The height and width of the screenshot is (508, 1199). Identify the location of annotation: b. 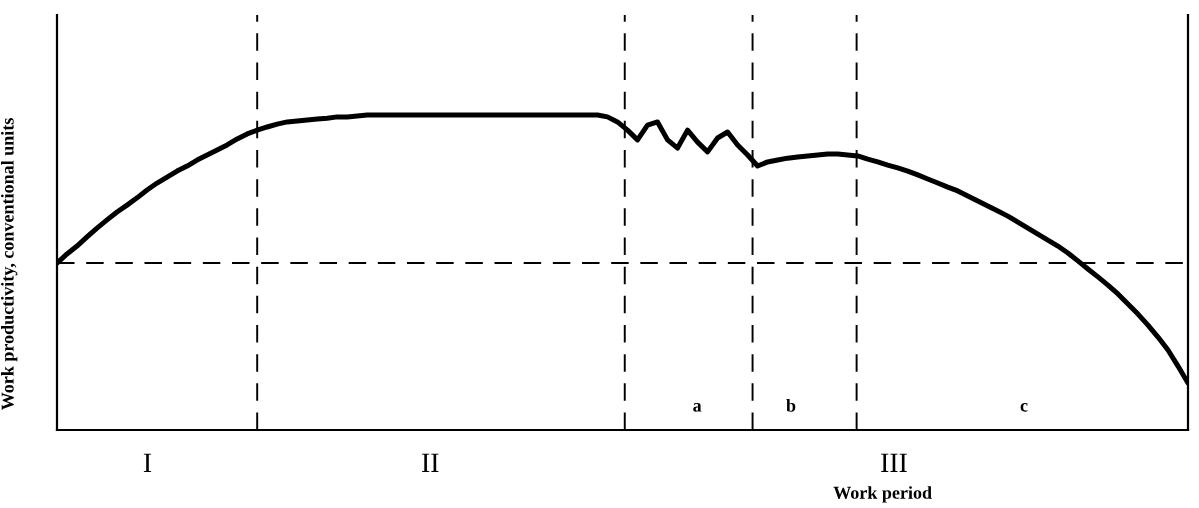
(791, 405).